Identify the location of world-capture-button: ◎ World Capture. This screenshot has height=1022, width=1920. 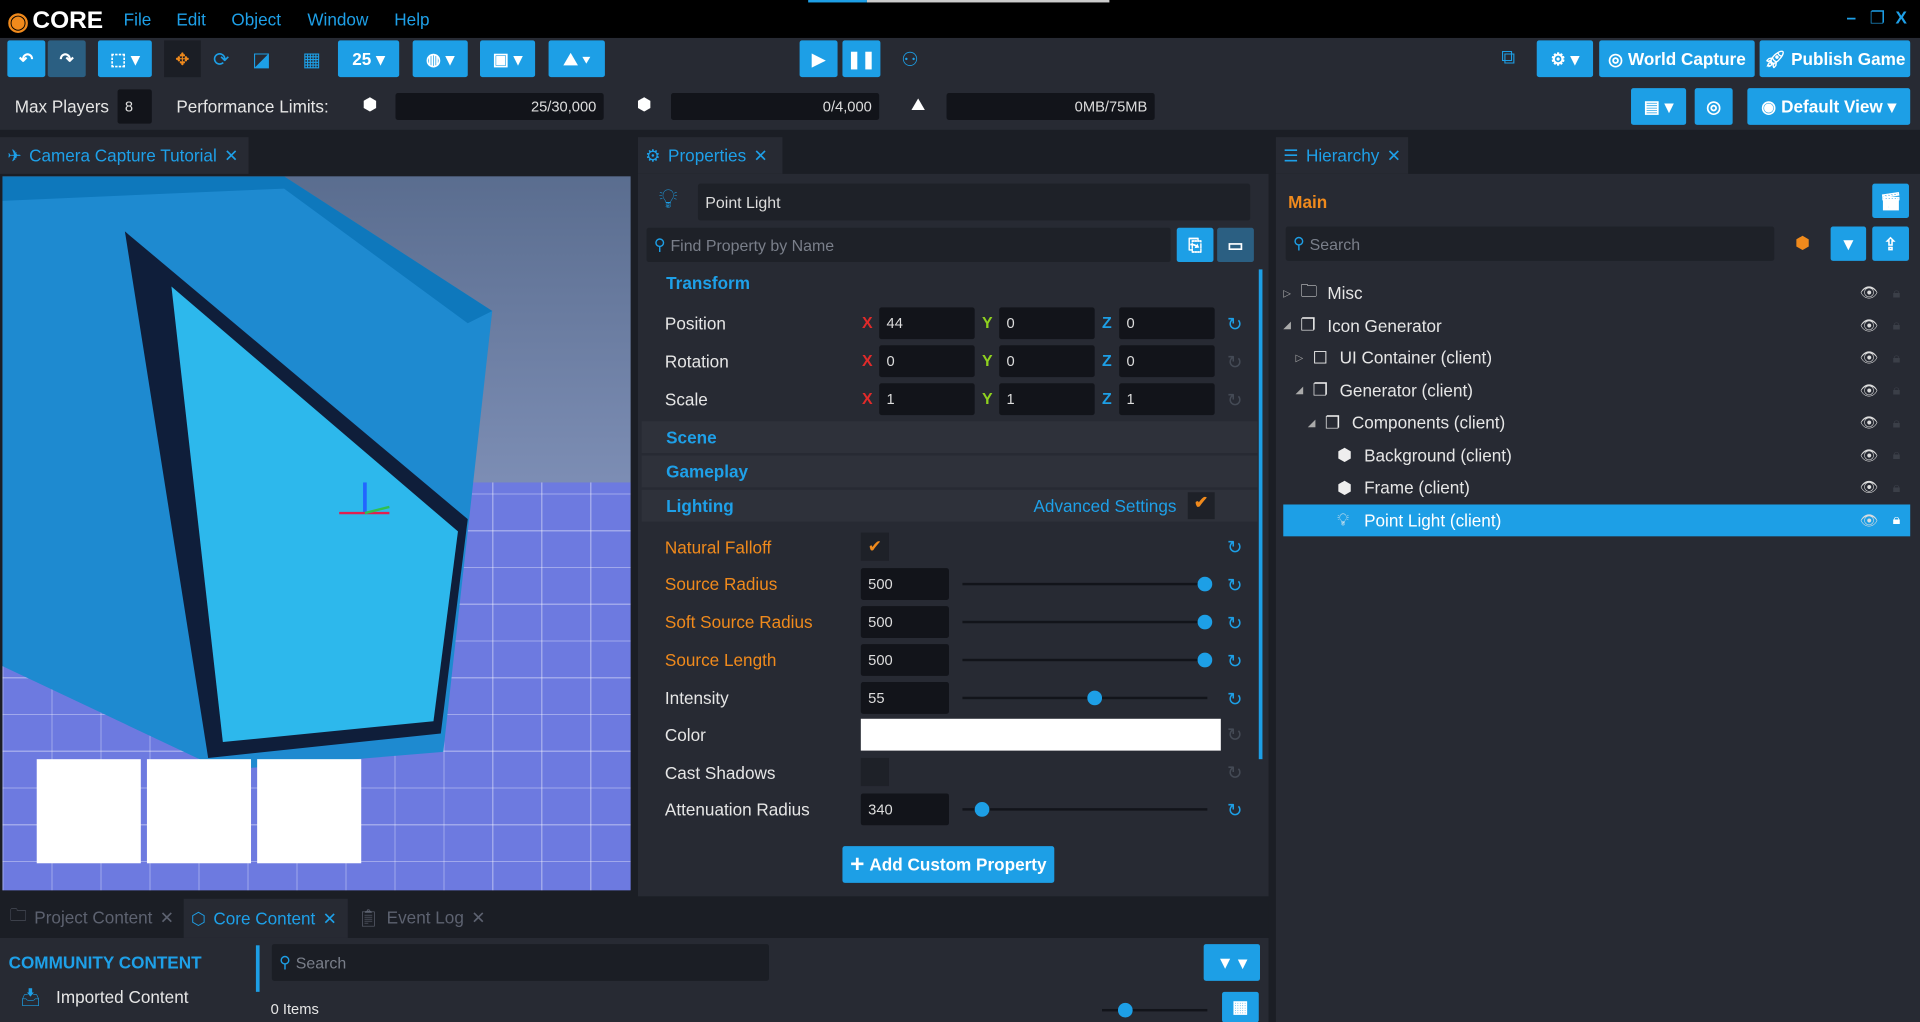
(1677, 59).